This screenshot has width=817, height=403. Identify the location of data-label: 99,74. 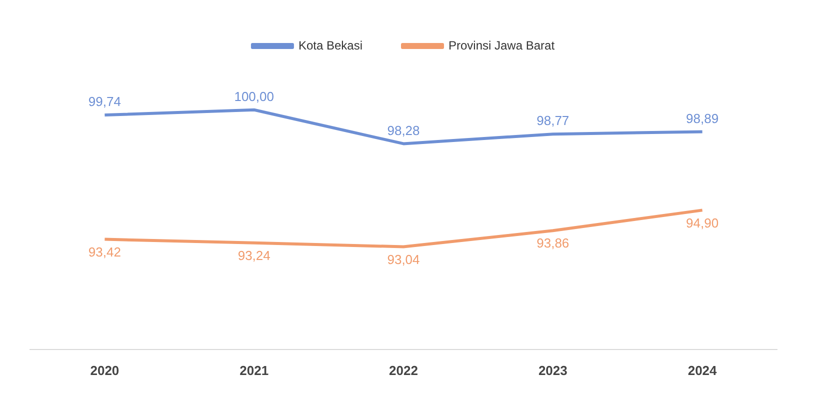
(104, 102).